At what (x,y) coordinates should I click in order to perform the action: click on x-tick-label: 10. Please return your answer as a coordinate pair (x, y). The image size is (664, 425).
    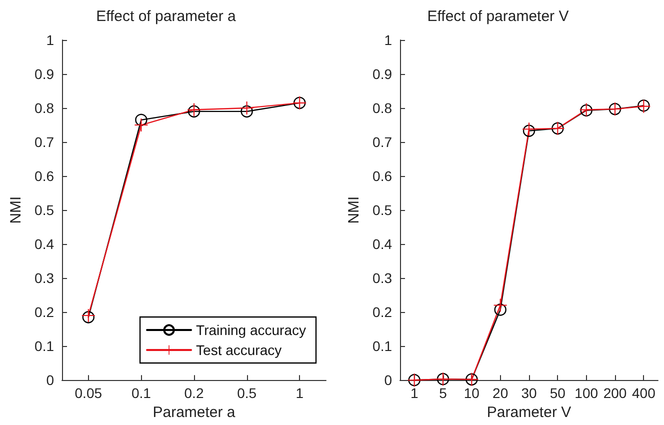
    Looking at the image, I should click on (472, 393).